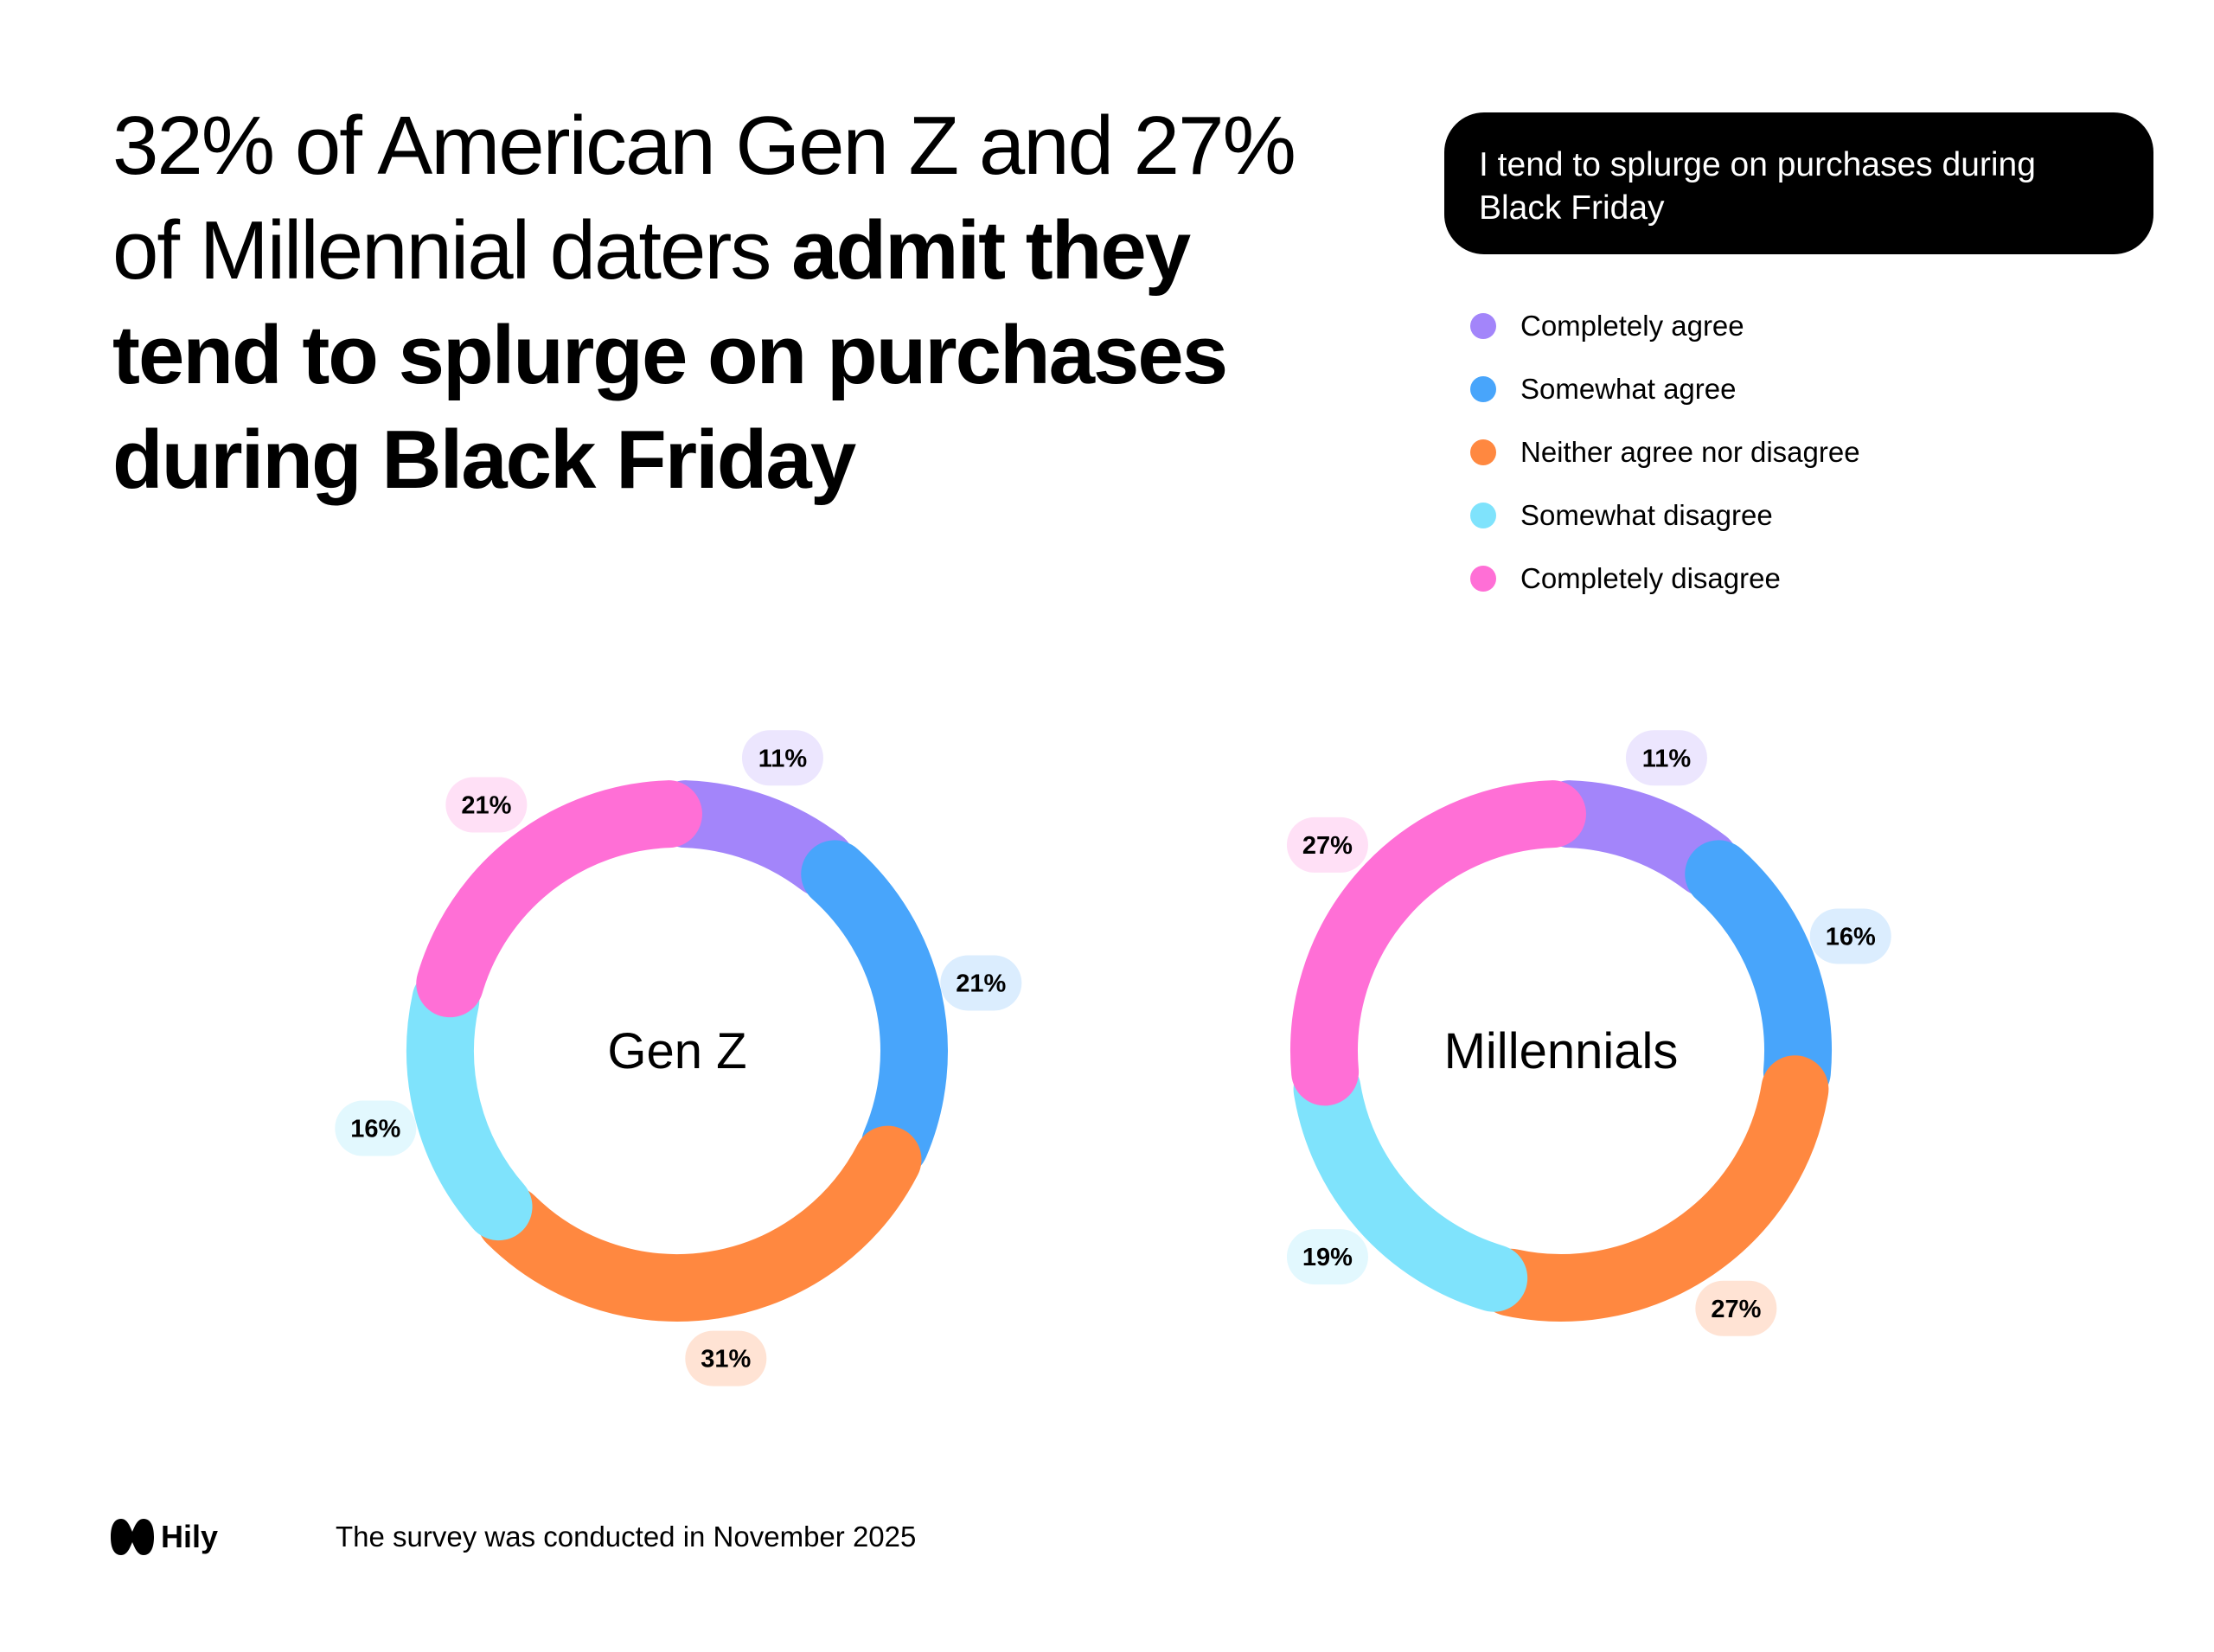 Image resolution: width=2214 pixels, height=1652 pixels. What do you see at coordinates (1561, 1051) in the screenshot?
I see `donut-center-label: Millennials` at bounding box center [1561, 1051].